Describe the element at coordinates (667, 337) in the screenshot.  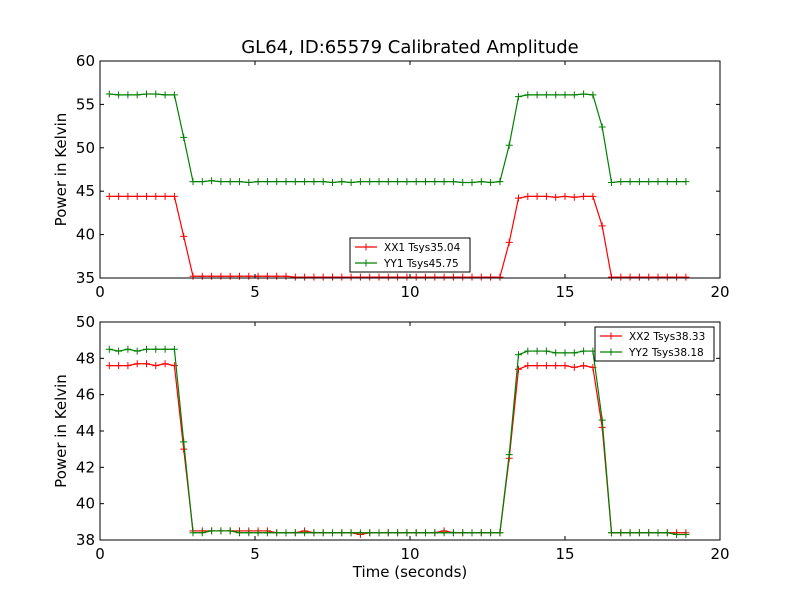
I see `legend-label: XX2 Tsys38.33` at that location.